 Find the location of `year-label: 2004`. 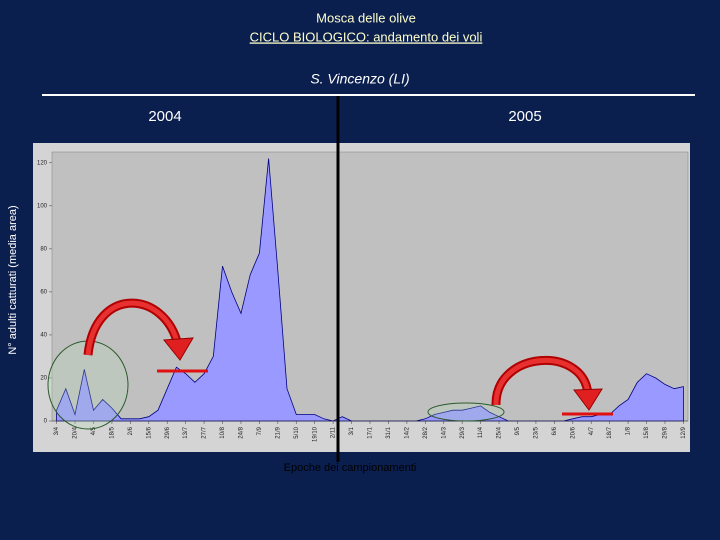

year-label: 2004 is located at coordinates (164, 116).